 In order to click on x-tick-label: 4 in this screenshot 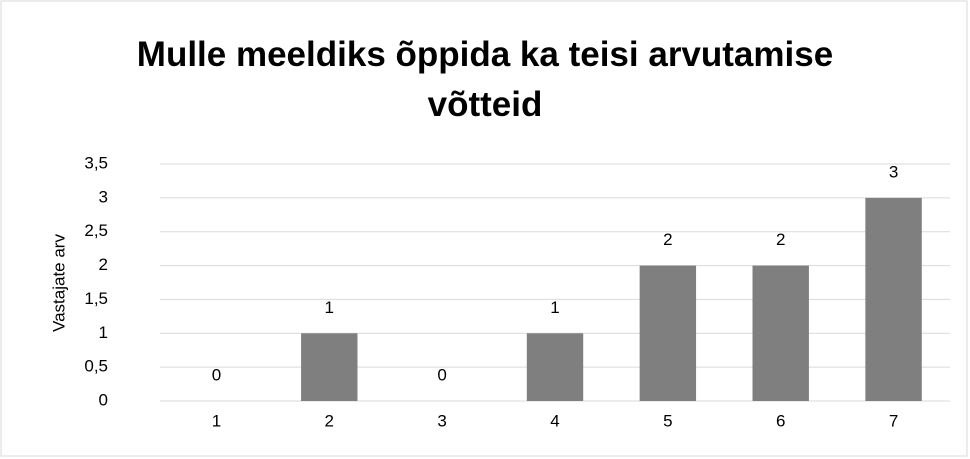, I will do `click(554, 420)`.